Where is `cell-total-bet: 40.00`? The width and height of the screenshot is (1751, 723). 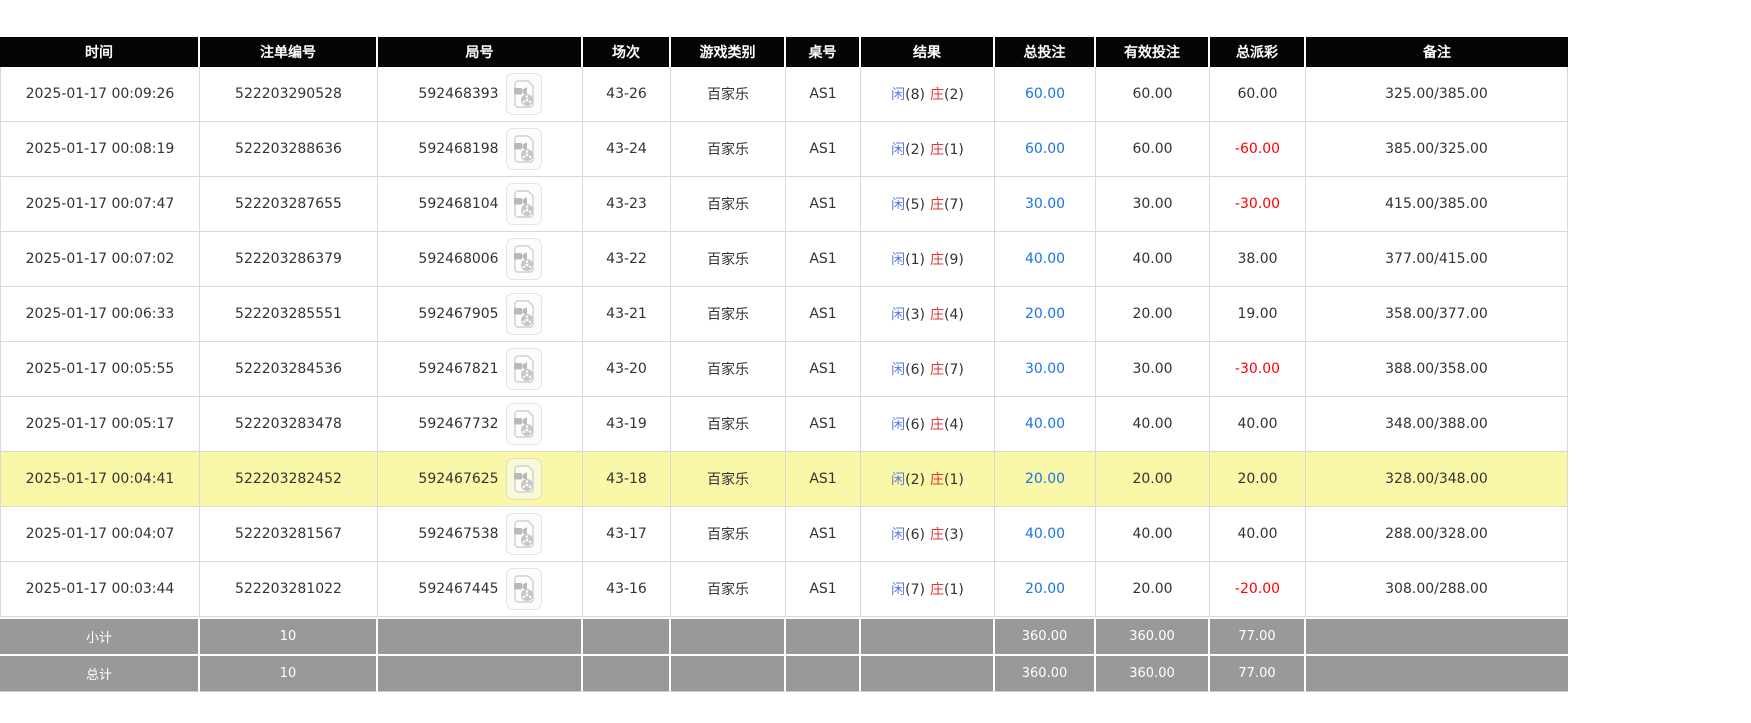 cell-total-bet: 40.00 is located at coordinates (1045, 259).